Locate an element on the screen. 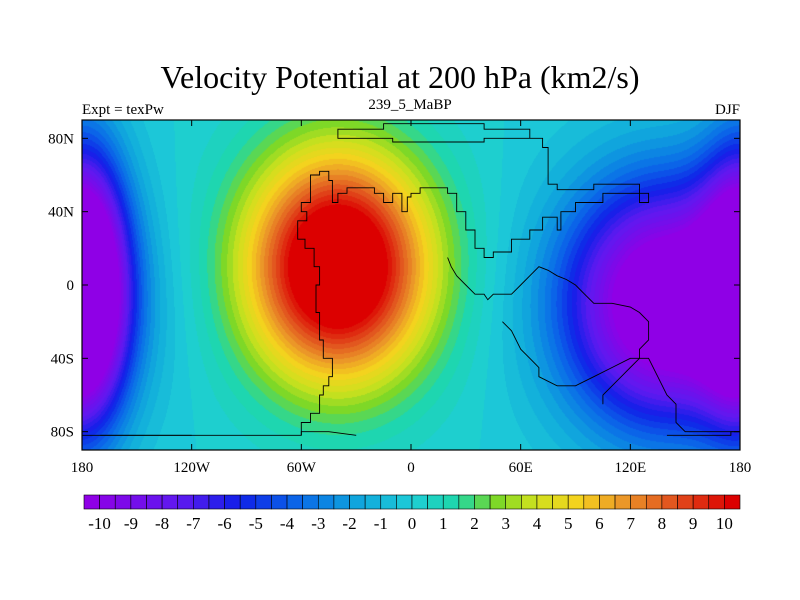 The height and width of the screenshot is (600, 800). colorbar-label: -8 is located at coordinates (162, 523).